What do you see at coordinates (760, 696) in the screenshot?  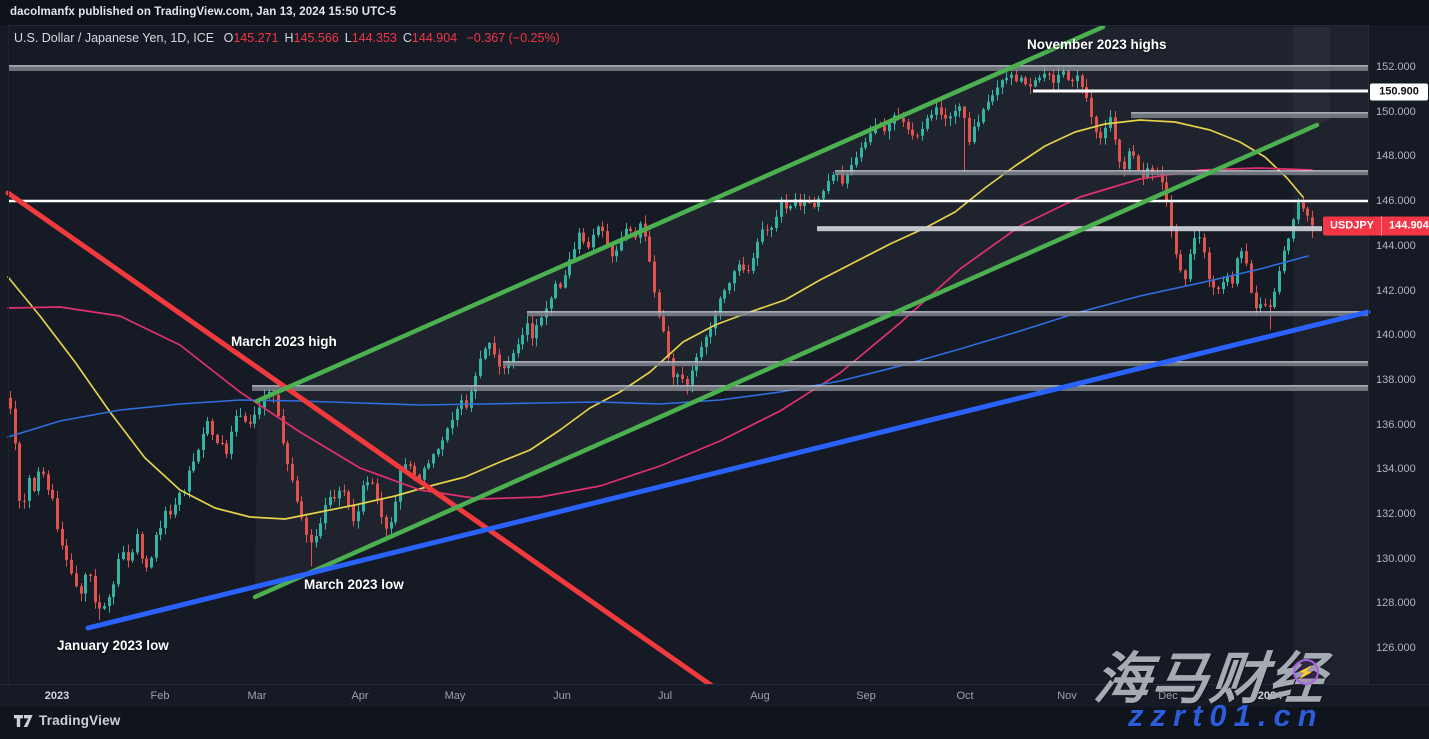 I see `time-axis-label-Aug: Aug` at bounding box center [760, 696].